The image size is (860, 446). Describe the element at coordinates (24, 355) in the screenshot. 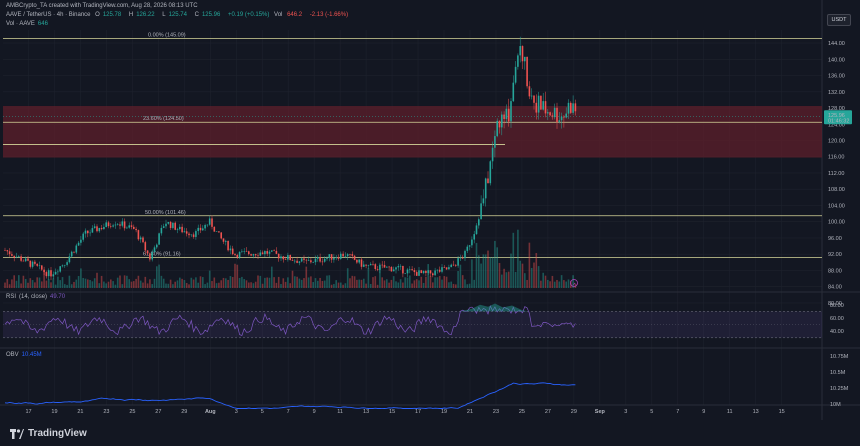

I see `obv-legend: OBV 10.45M` at that location.